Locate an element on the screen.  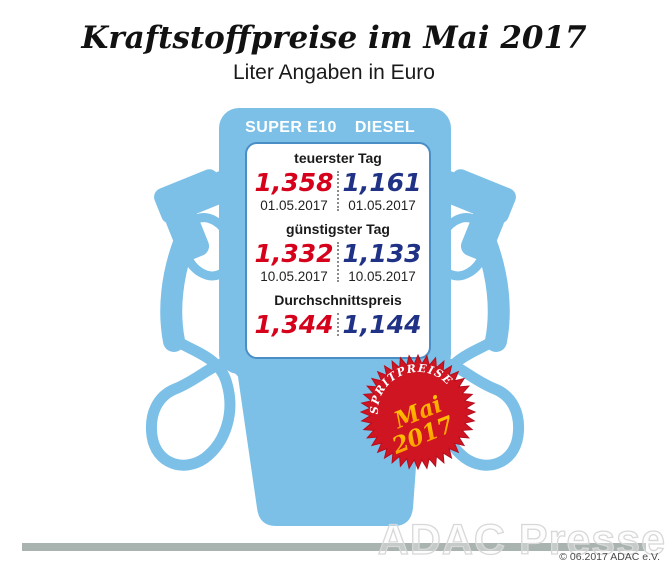
page-subtitle: Liter Angaben in Euro is located at coordinates (334, 72).